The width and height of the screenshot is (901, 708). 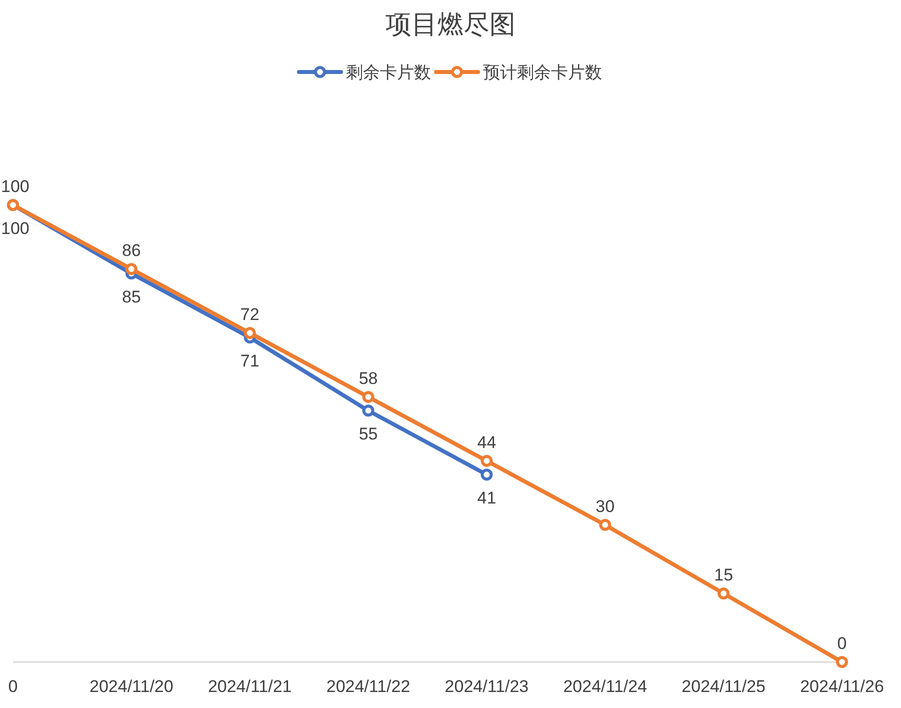 I want to click on title: 项目燃尽图, so click(x=451, y=24).